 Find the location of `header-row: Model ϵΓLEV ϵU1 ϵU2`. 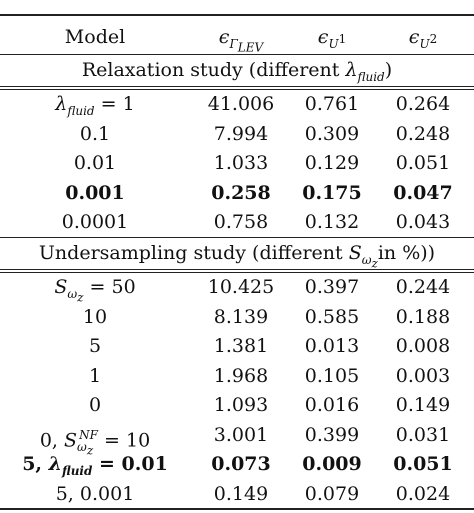

header-row: Model ϵΓLEV ϵU1 ϵU2 is located at coordinates (237, 38).